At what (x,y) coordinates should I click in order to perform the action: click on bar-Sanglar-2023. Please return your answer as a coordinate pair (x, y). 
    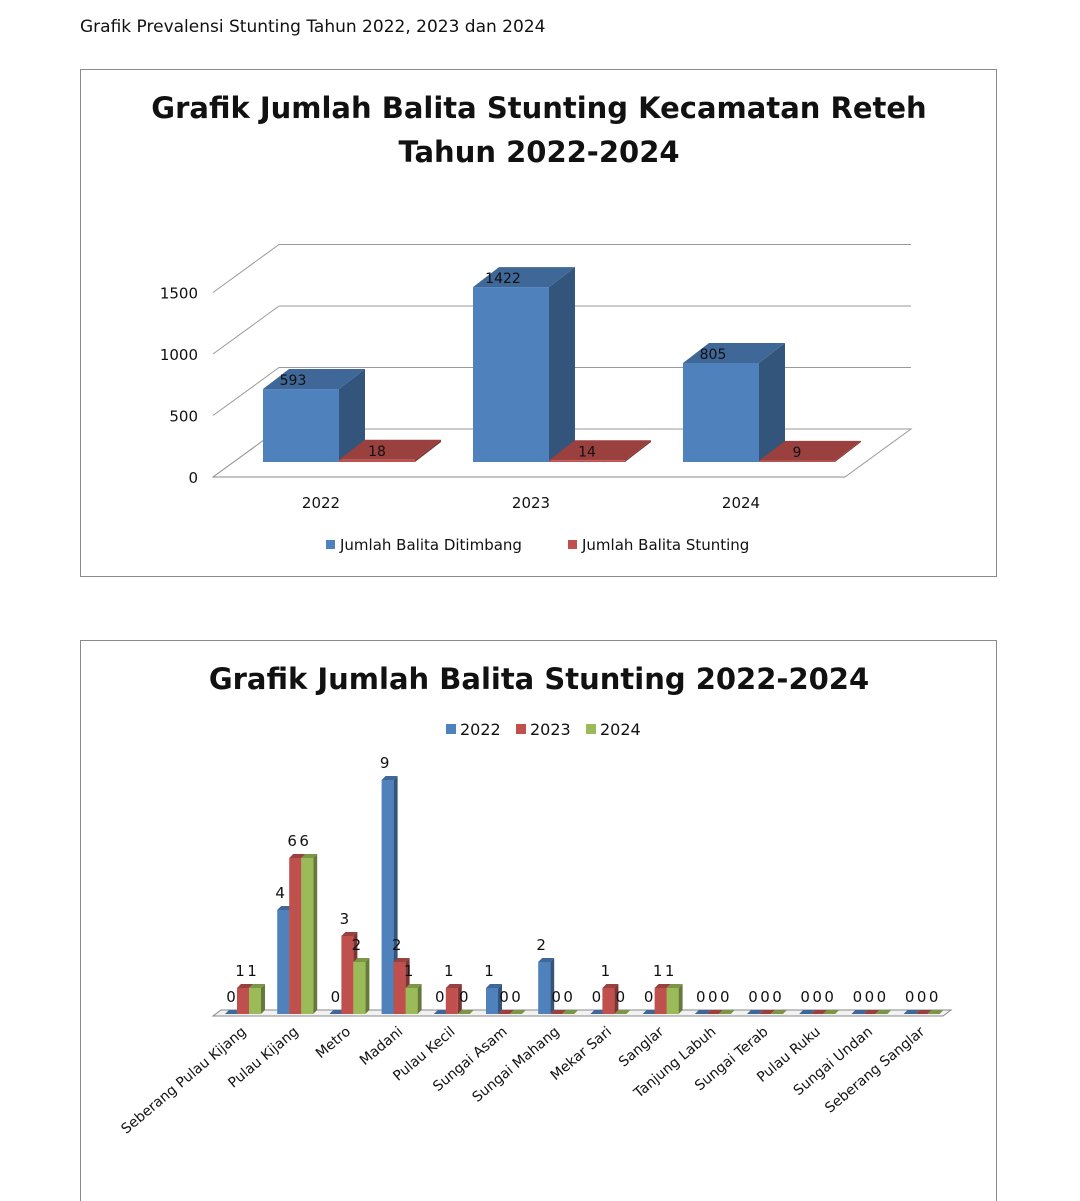
    Looking at the image, I should click on (661, 1001).